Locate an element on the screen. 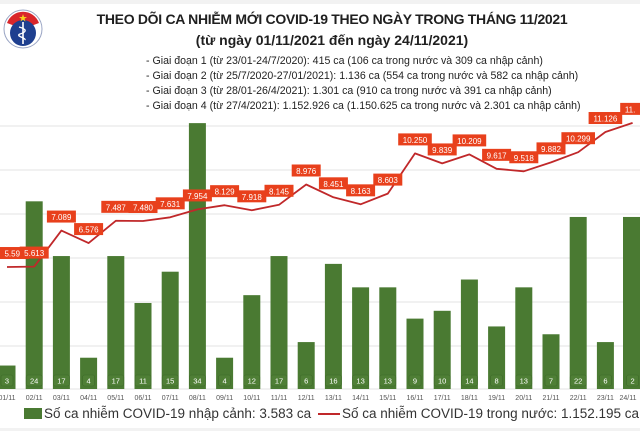  chart-subtitle: (từ ngày 01/11/2021 đến ngày 24/11/2021) is located at coordinates (332, 40).